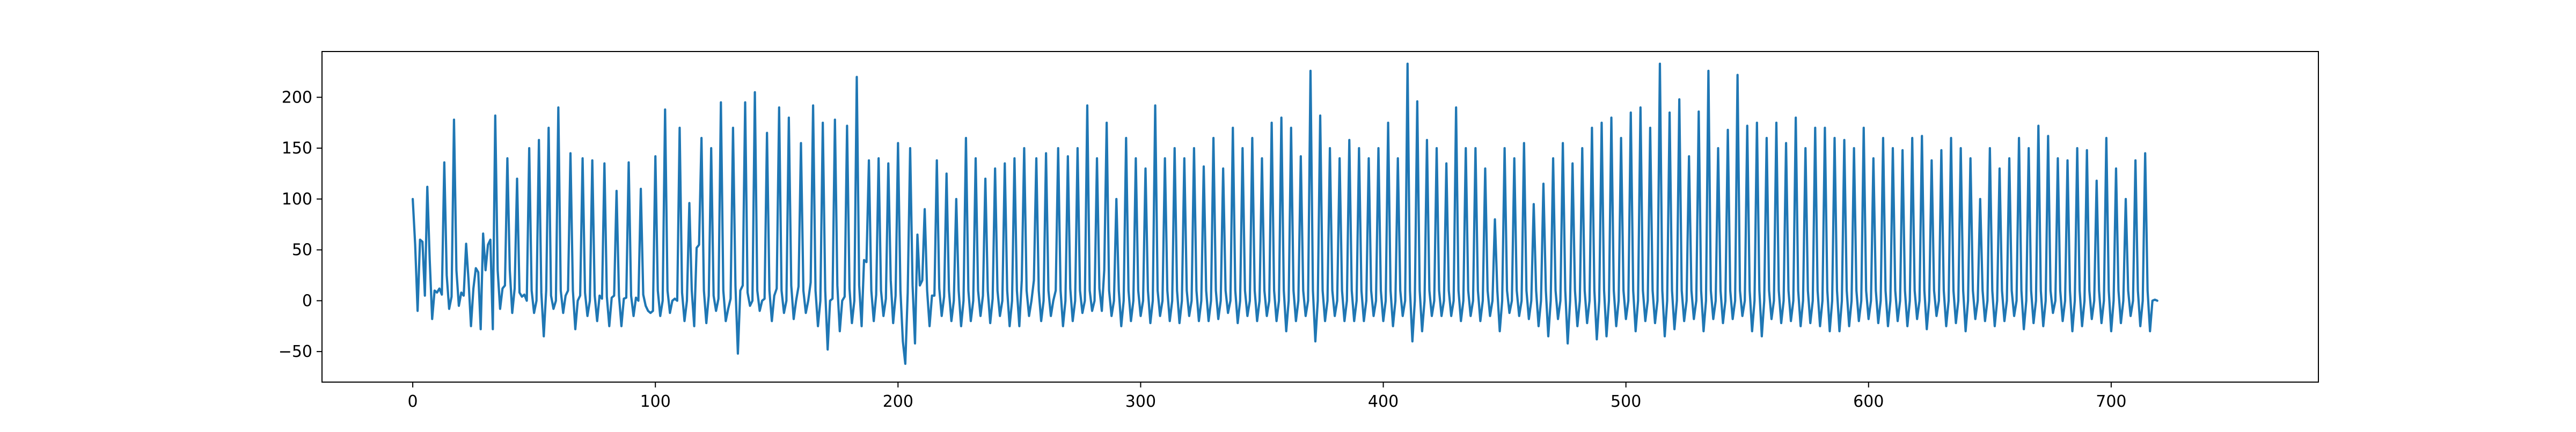 This screenshot has width=2576, height=432. Describe the element at coordinates (297, 148) in the screenshot. I see `y-tick-label: 150` at that location.